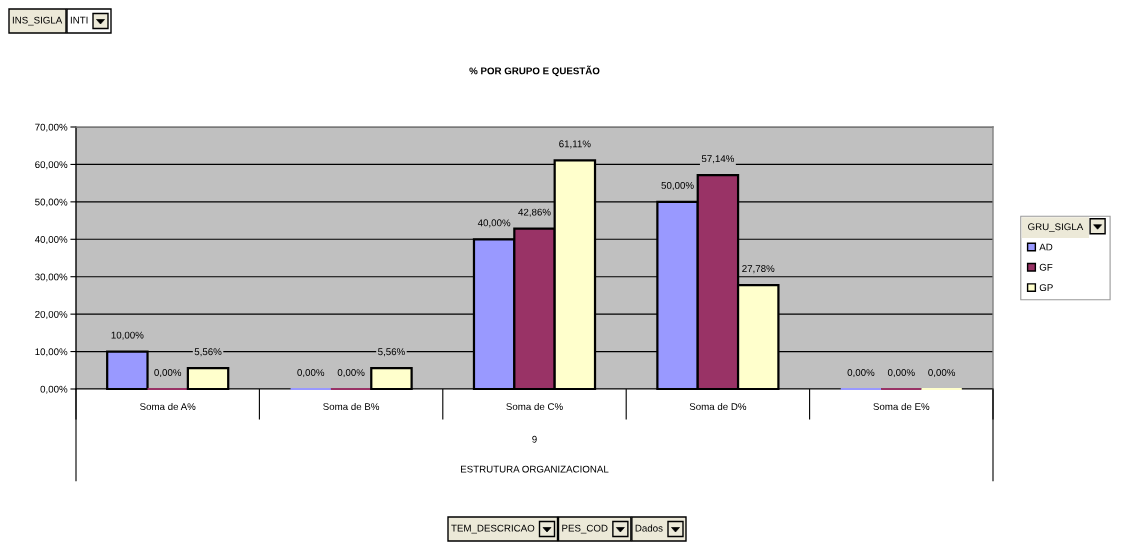 The width and height of the screenshot is (1121, 543). Describe the element at coordinates (534, 406) in the screenshot. I see `x-tick-label: Soma de C%` at that location.